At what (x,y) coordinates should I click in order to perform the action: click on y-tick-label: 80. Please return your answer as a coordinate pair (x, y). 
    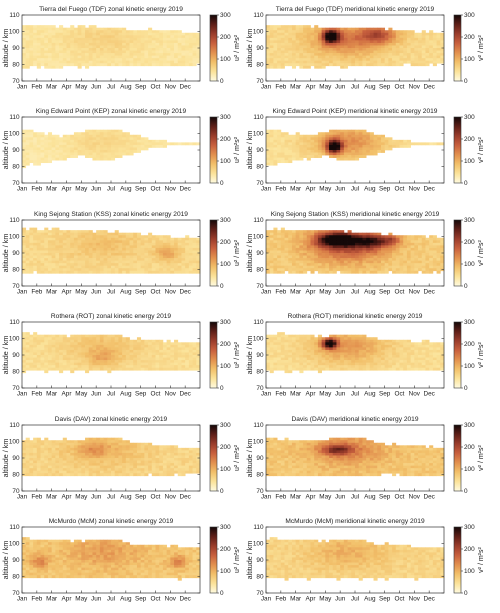
    Looking at the image, I should click on (260, 270).